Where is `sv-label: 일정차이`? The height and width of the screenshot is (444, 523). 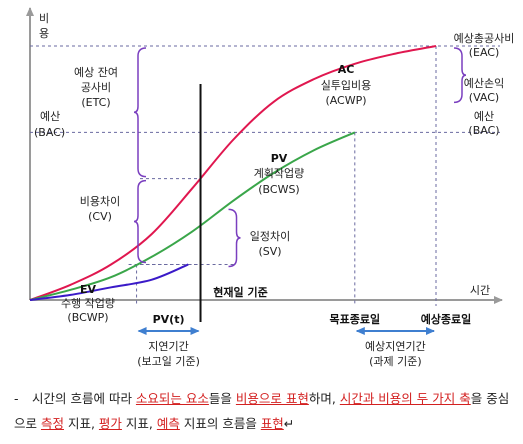 sv-label: 일정차이 is located at coordinates (270, 236).